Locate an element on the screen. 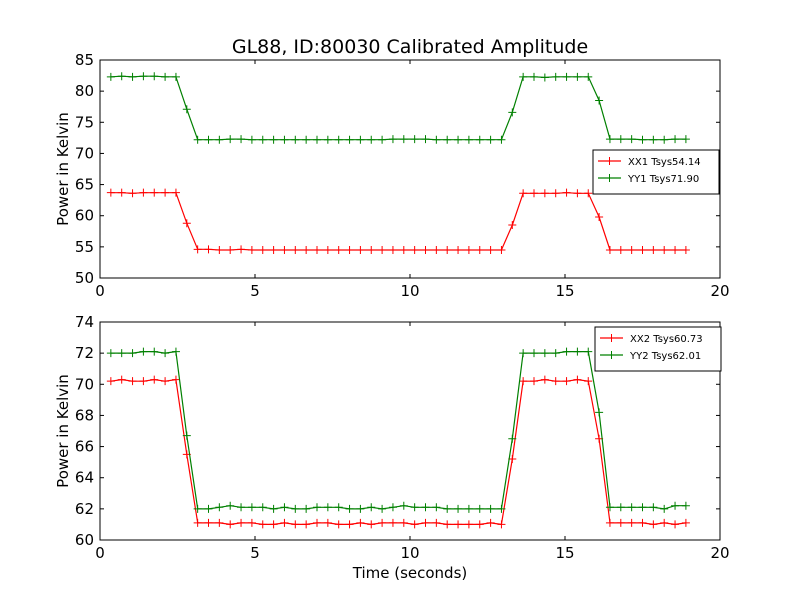 The height and width of the screenshot is (600, 800). y-tick-label: 66 is located at coordinates (84, 447).